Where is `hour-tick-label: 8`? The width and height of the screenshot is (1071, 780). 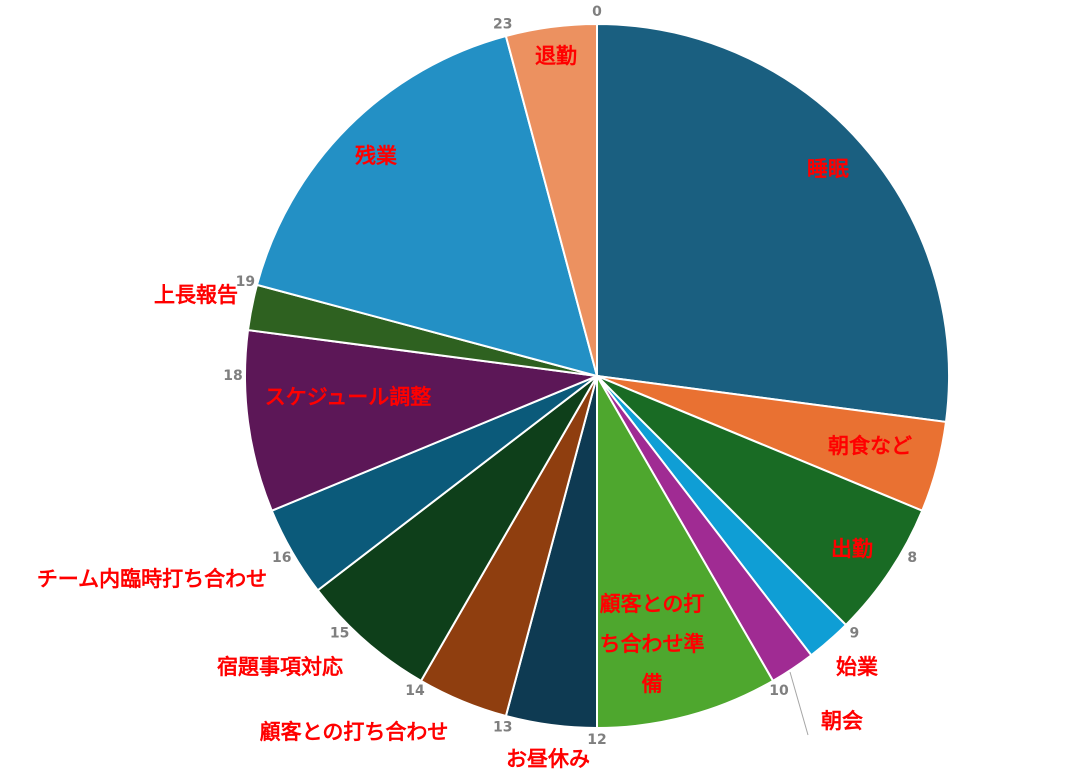
hour-tick-label: 8 is located at coordinates (912, 558).